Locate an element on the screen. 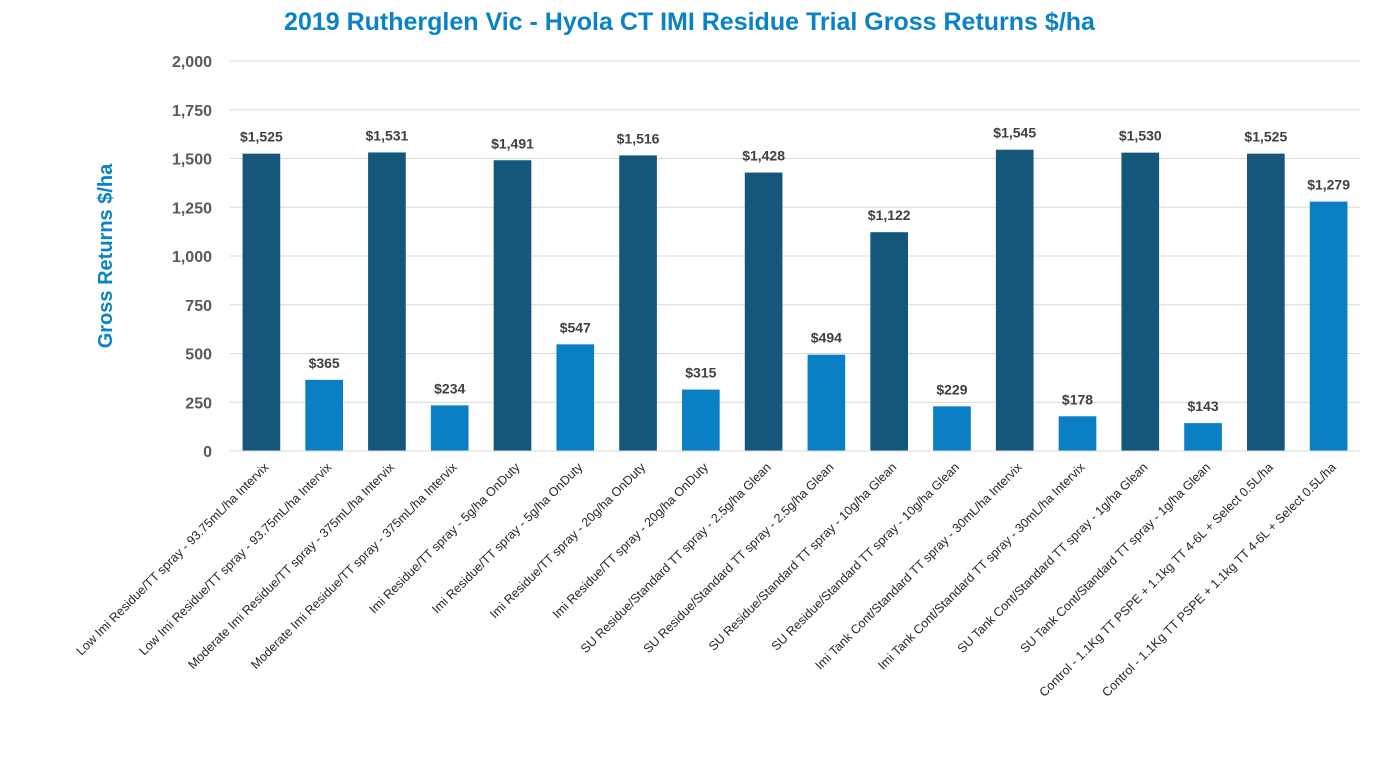 This screenshot has width=1379, height=773. data-label: $1,122 is located at coordinates (889, 215).